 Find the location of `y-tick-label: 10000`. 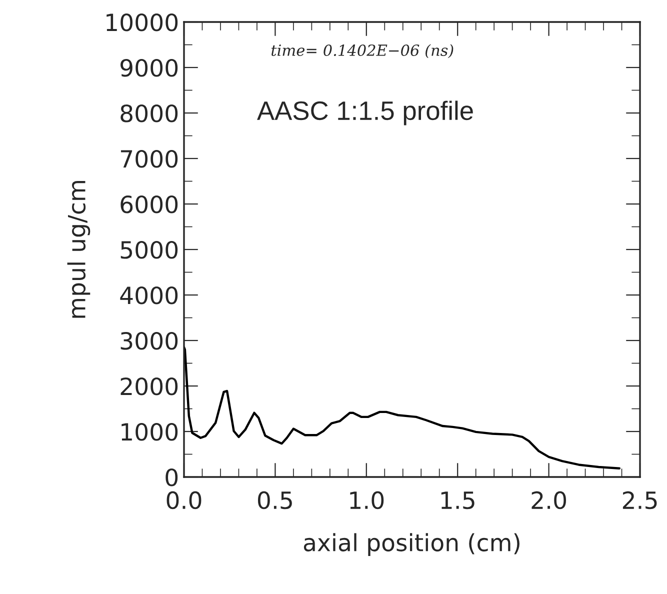

y-tick-label: 10000 is located at coordinates (142, 22).